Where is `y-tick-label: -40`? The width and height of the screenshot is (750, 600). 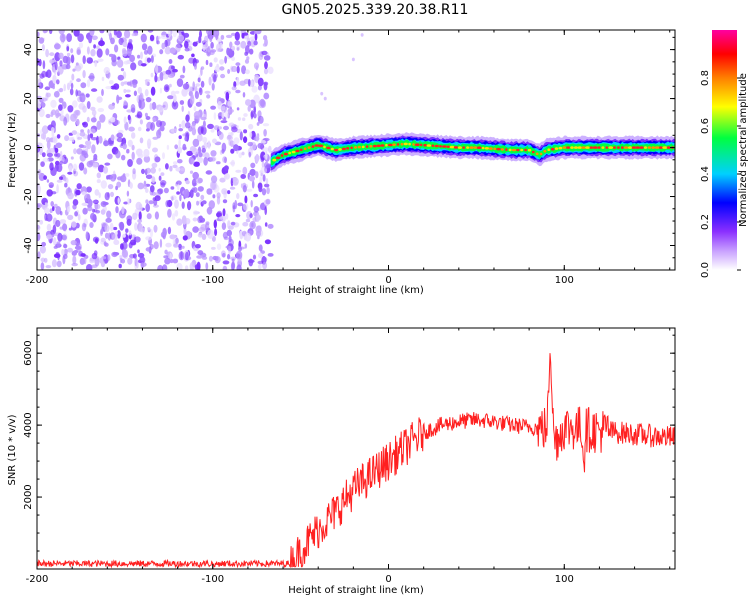
y-tick-label: -40 is located at coordinates (28, 245).